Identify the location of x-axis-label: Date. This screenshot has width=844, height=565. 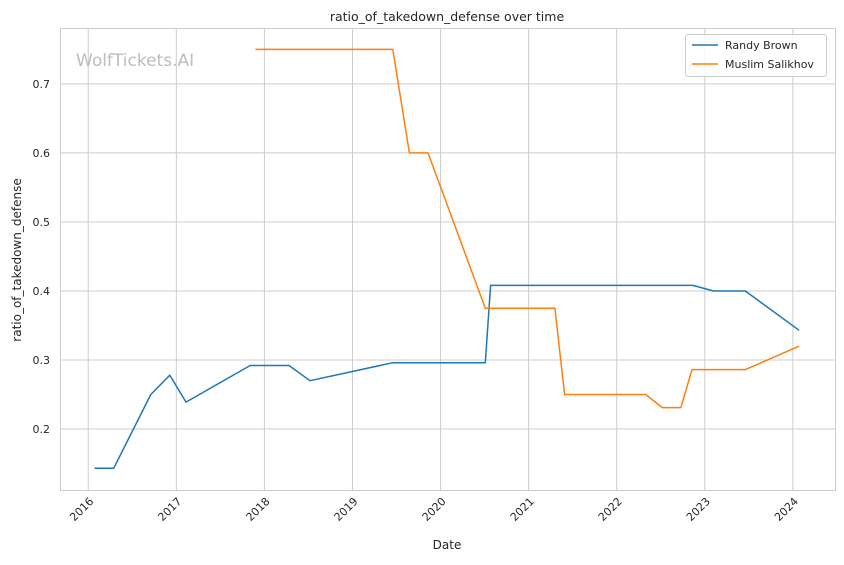
(447, 545).